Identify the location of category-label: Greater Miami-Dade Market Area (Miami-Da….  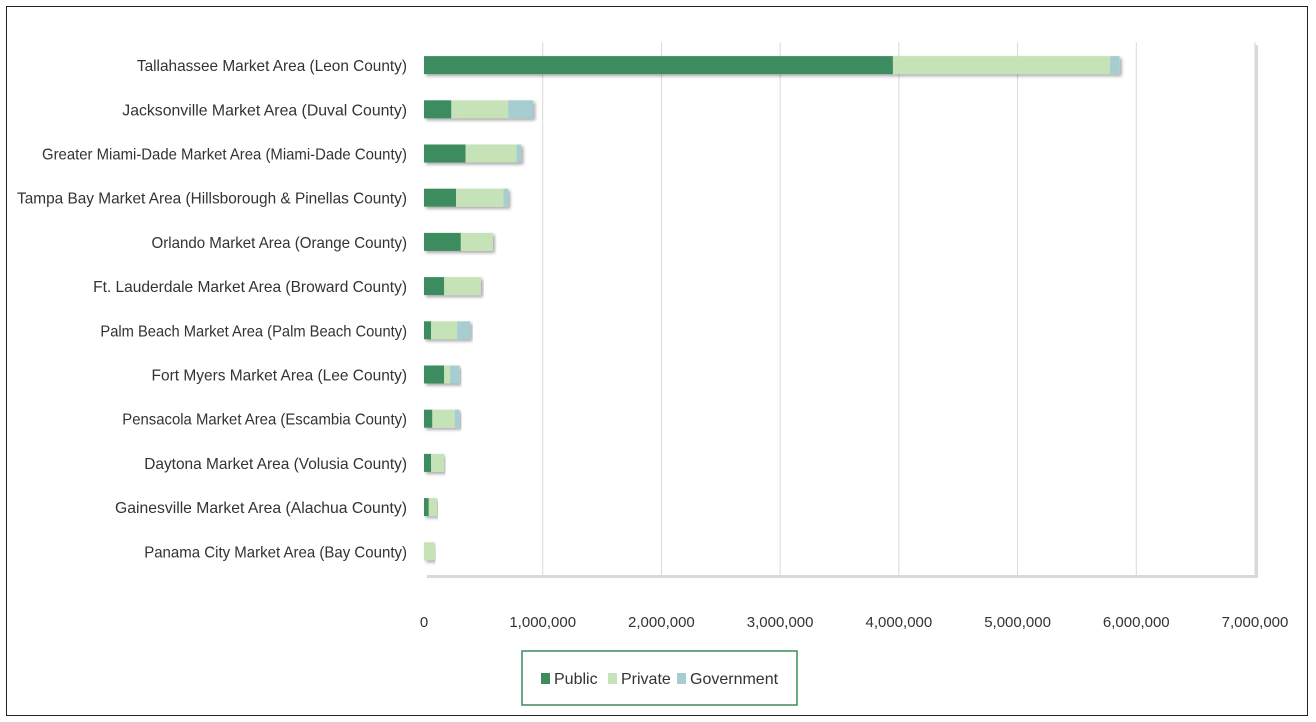
(224, 155).